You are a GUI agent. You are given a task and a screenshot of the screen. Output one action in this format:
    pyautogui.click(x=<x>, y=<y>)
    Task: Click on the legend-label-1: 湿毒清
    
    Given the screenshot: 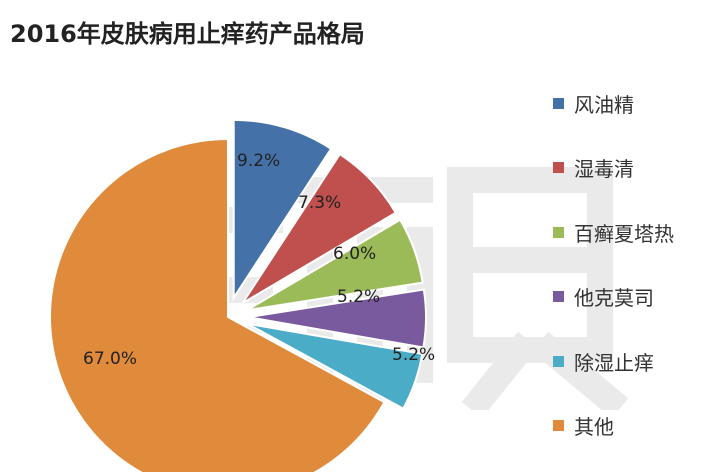 What is the action you would take?
    pyautogui.click(x=604, y=169)
    